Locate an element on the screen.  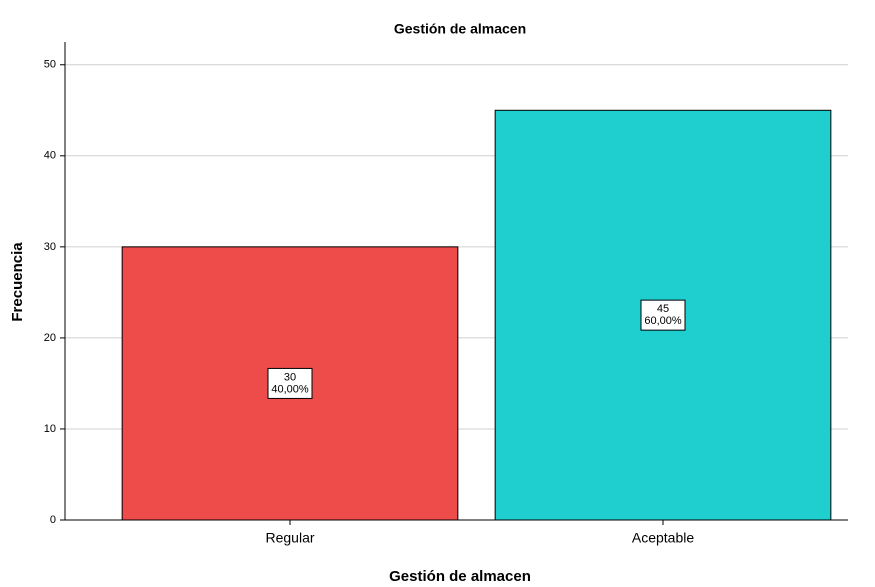
y-tick-label: 50 is located at coordinates (50, 65).